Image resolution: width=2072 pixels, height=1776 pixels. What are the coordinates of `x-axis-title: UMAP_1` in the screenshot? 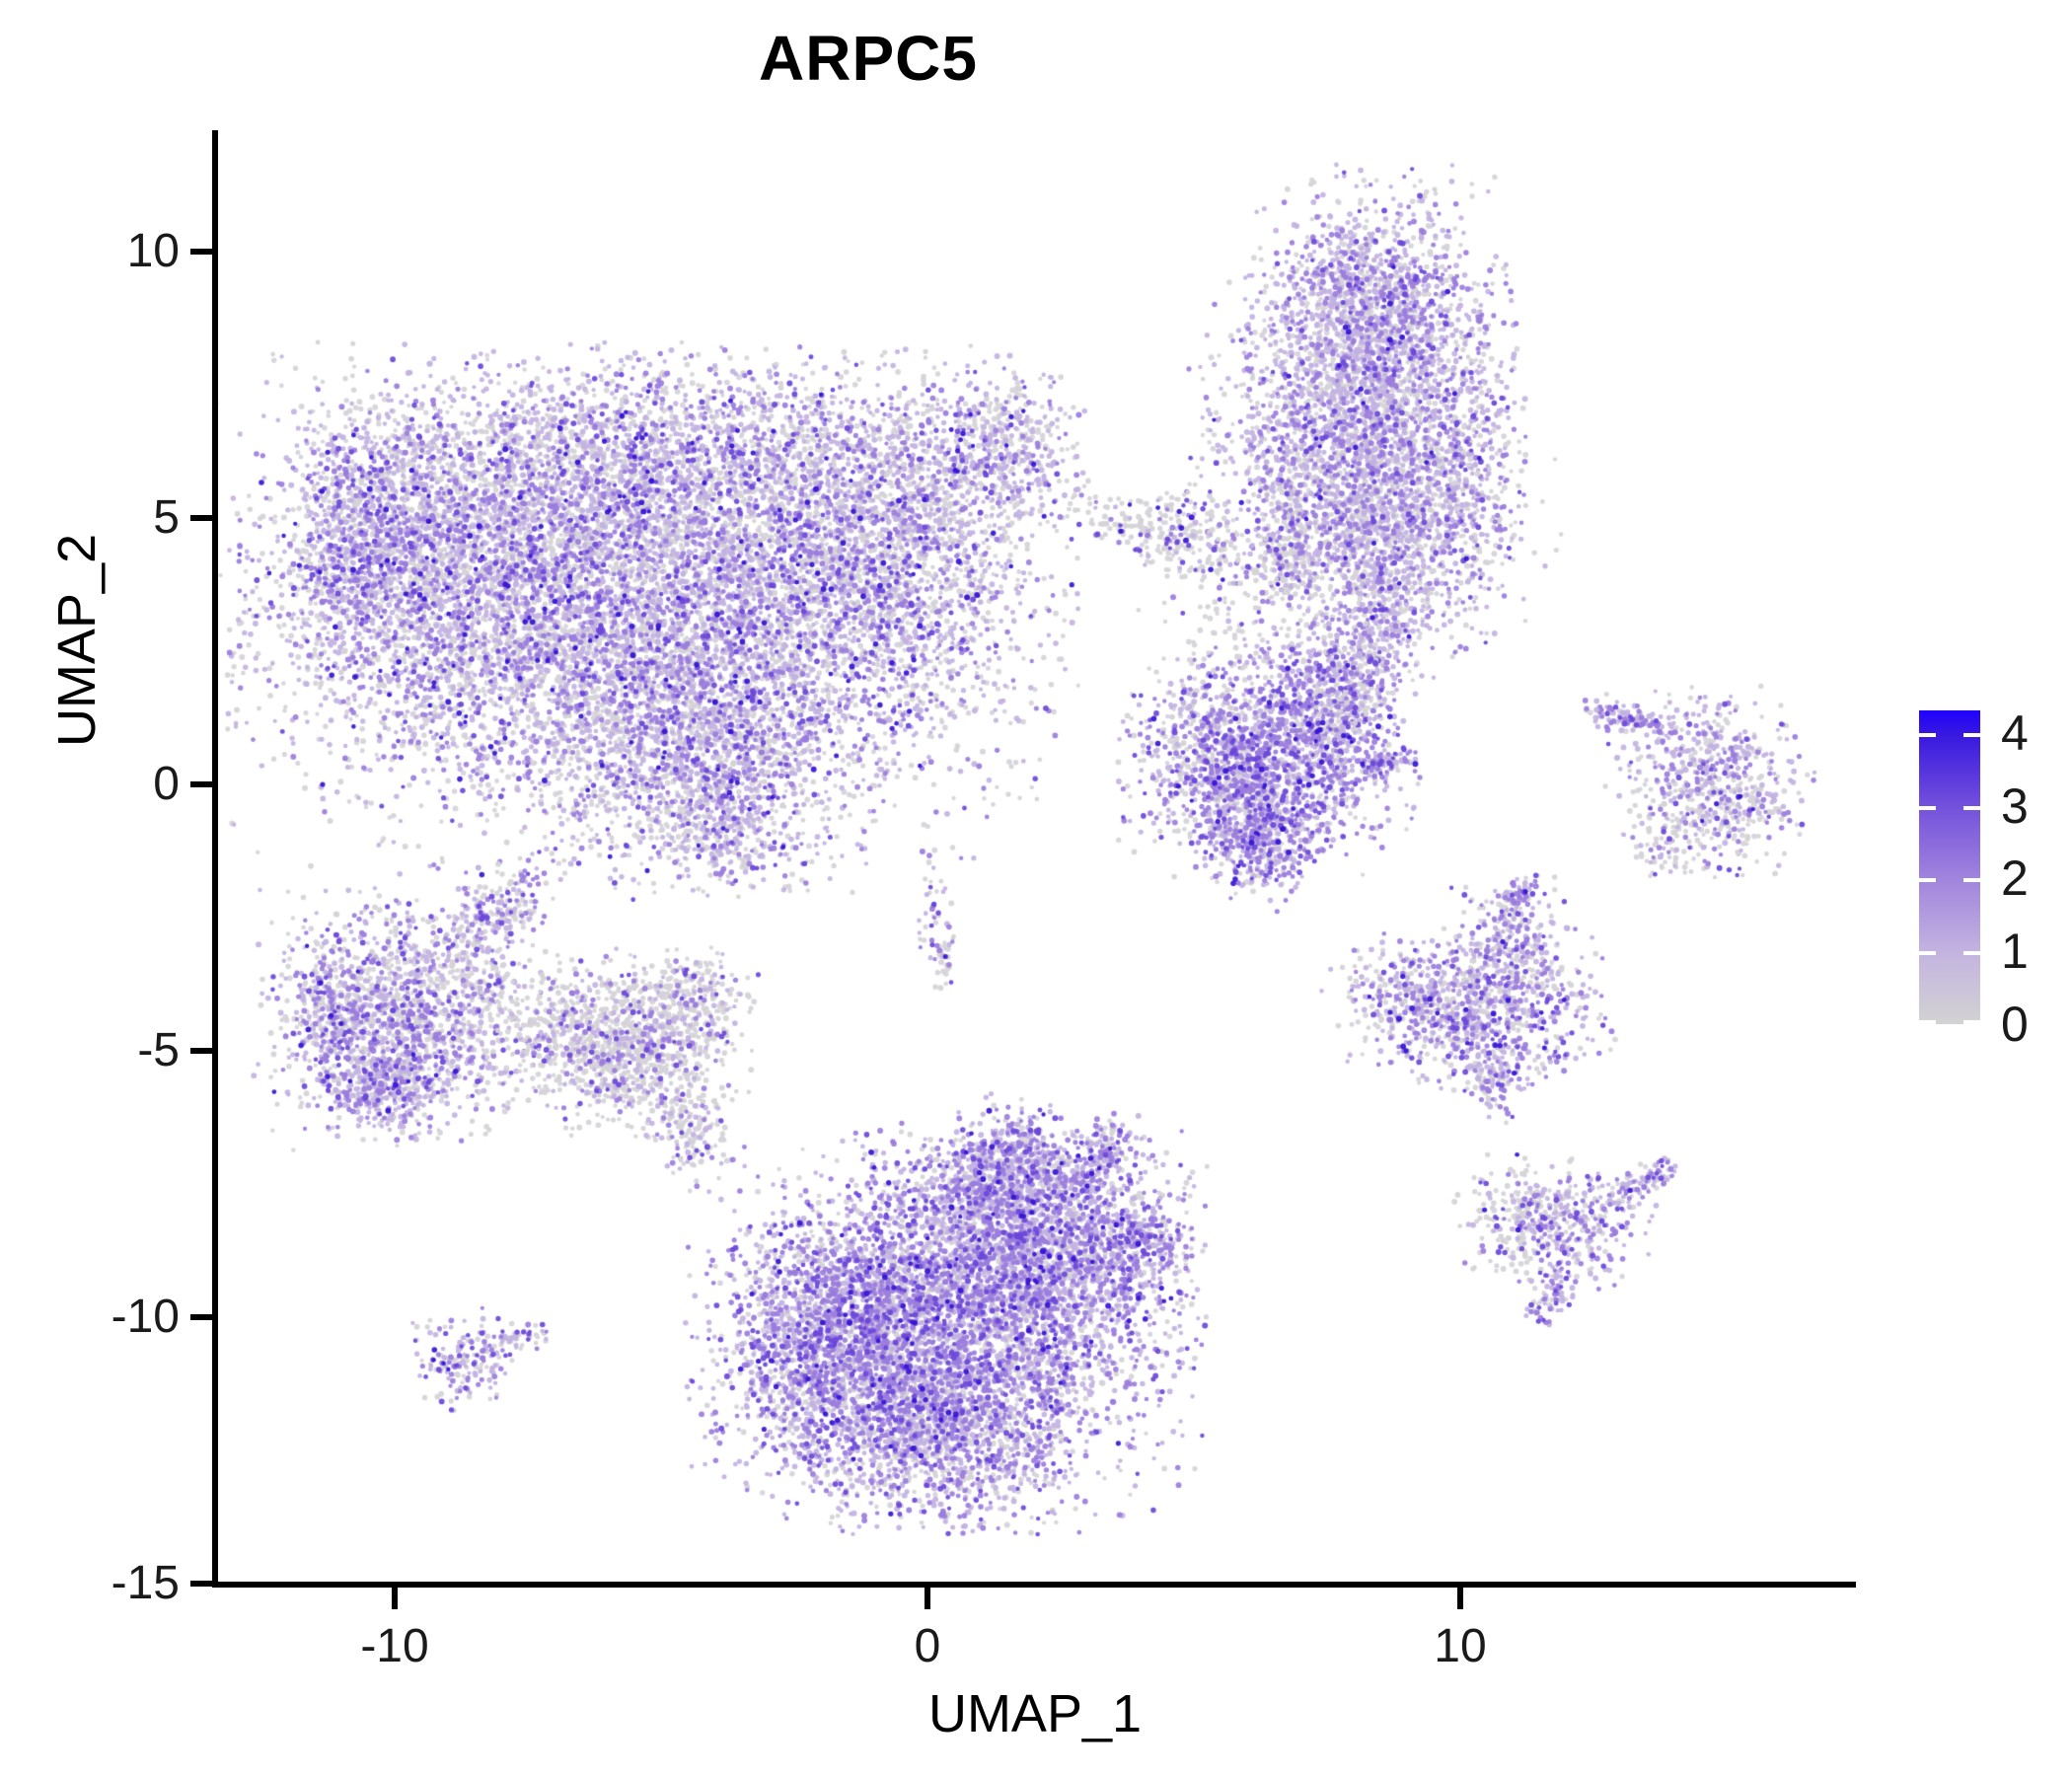 It's located at (1035, 1714).